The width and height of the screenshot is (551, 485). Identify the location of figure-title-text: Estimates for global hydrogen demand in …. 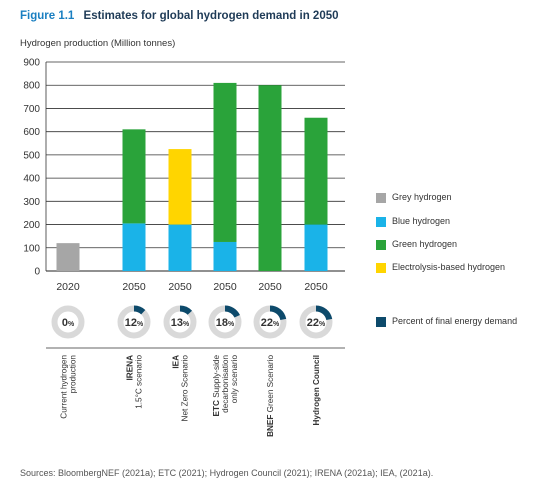
(211, 16).